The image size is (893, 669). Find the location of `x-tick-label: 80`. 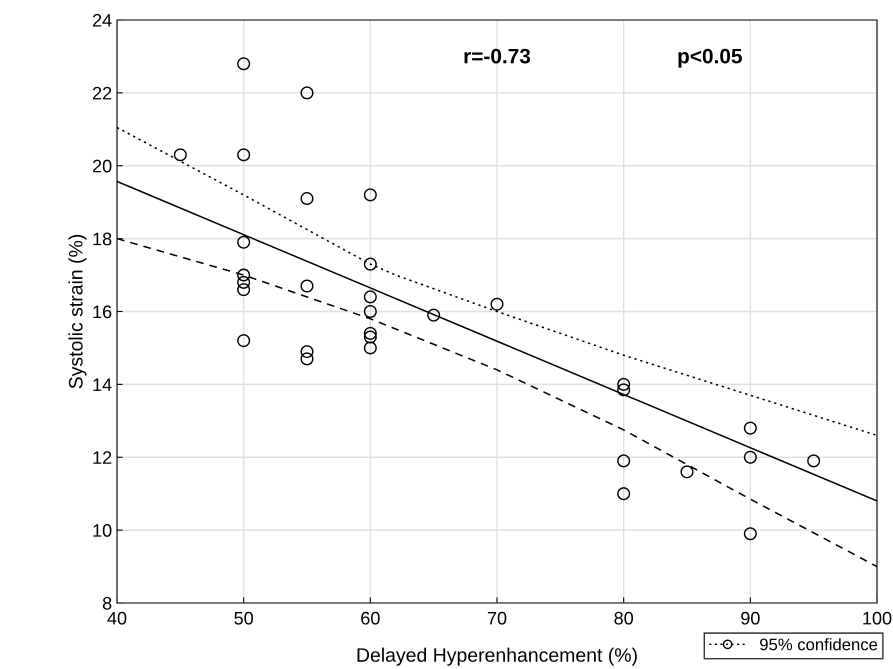

x-tick-label: 80 is located at coordinates (624, 618).